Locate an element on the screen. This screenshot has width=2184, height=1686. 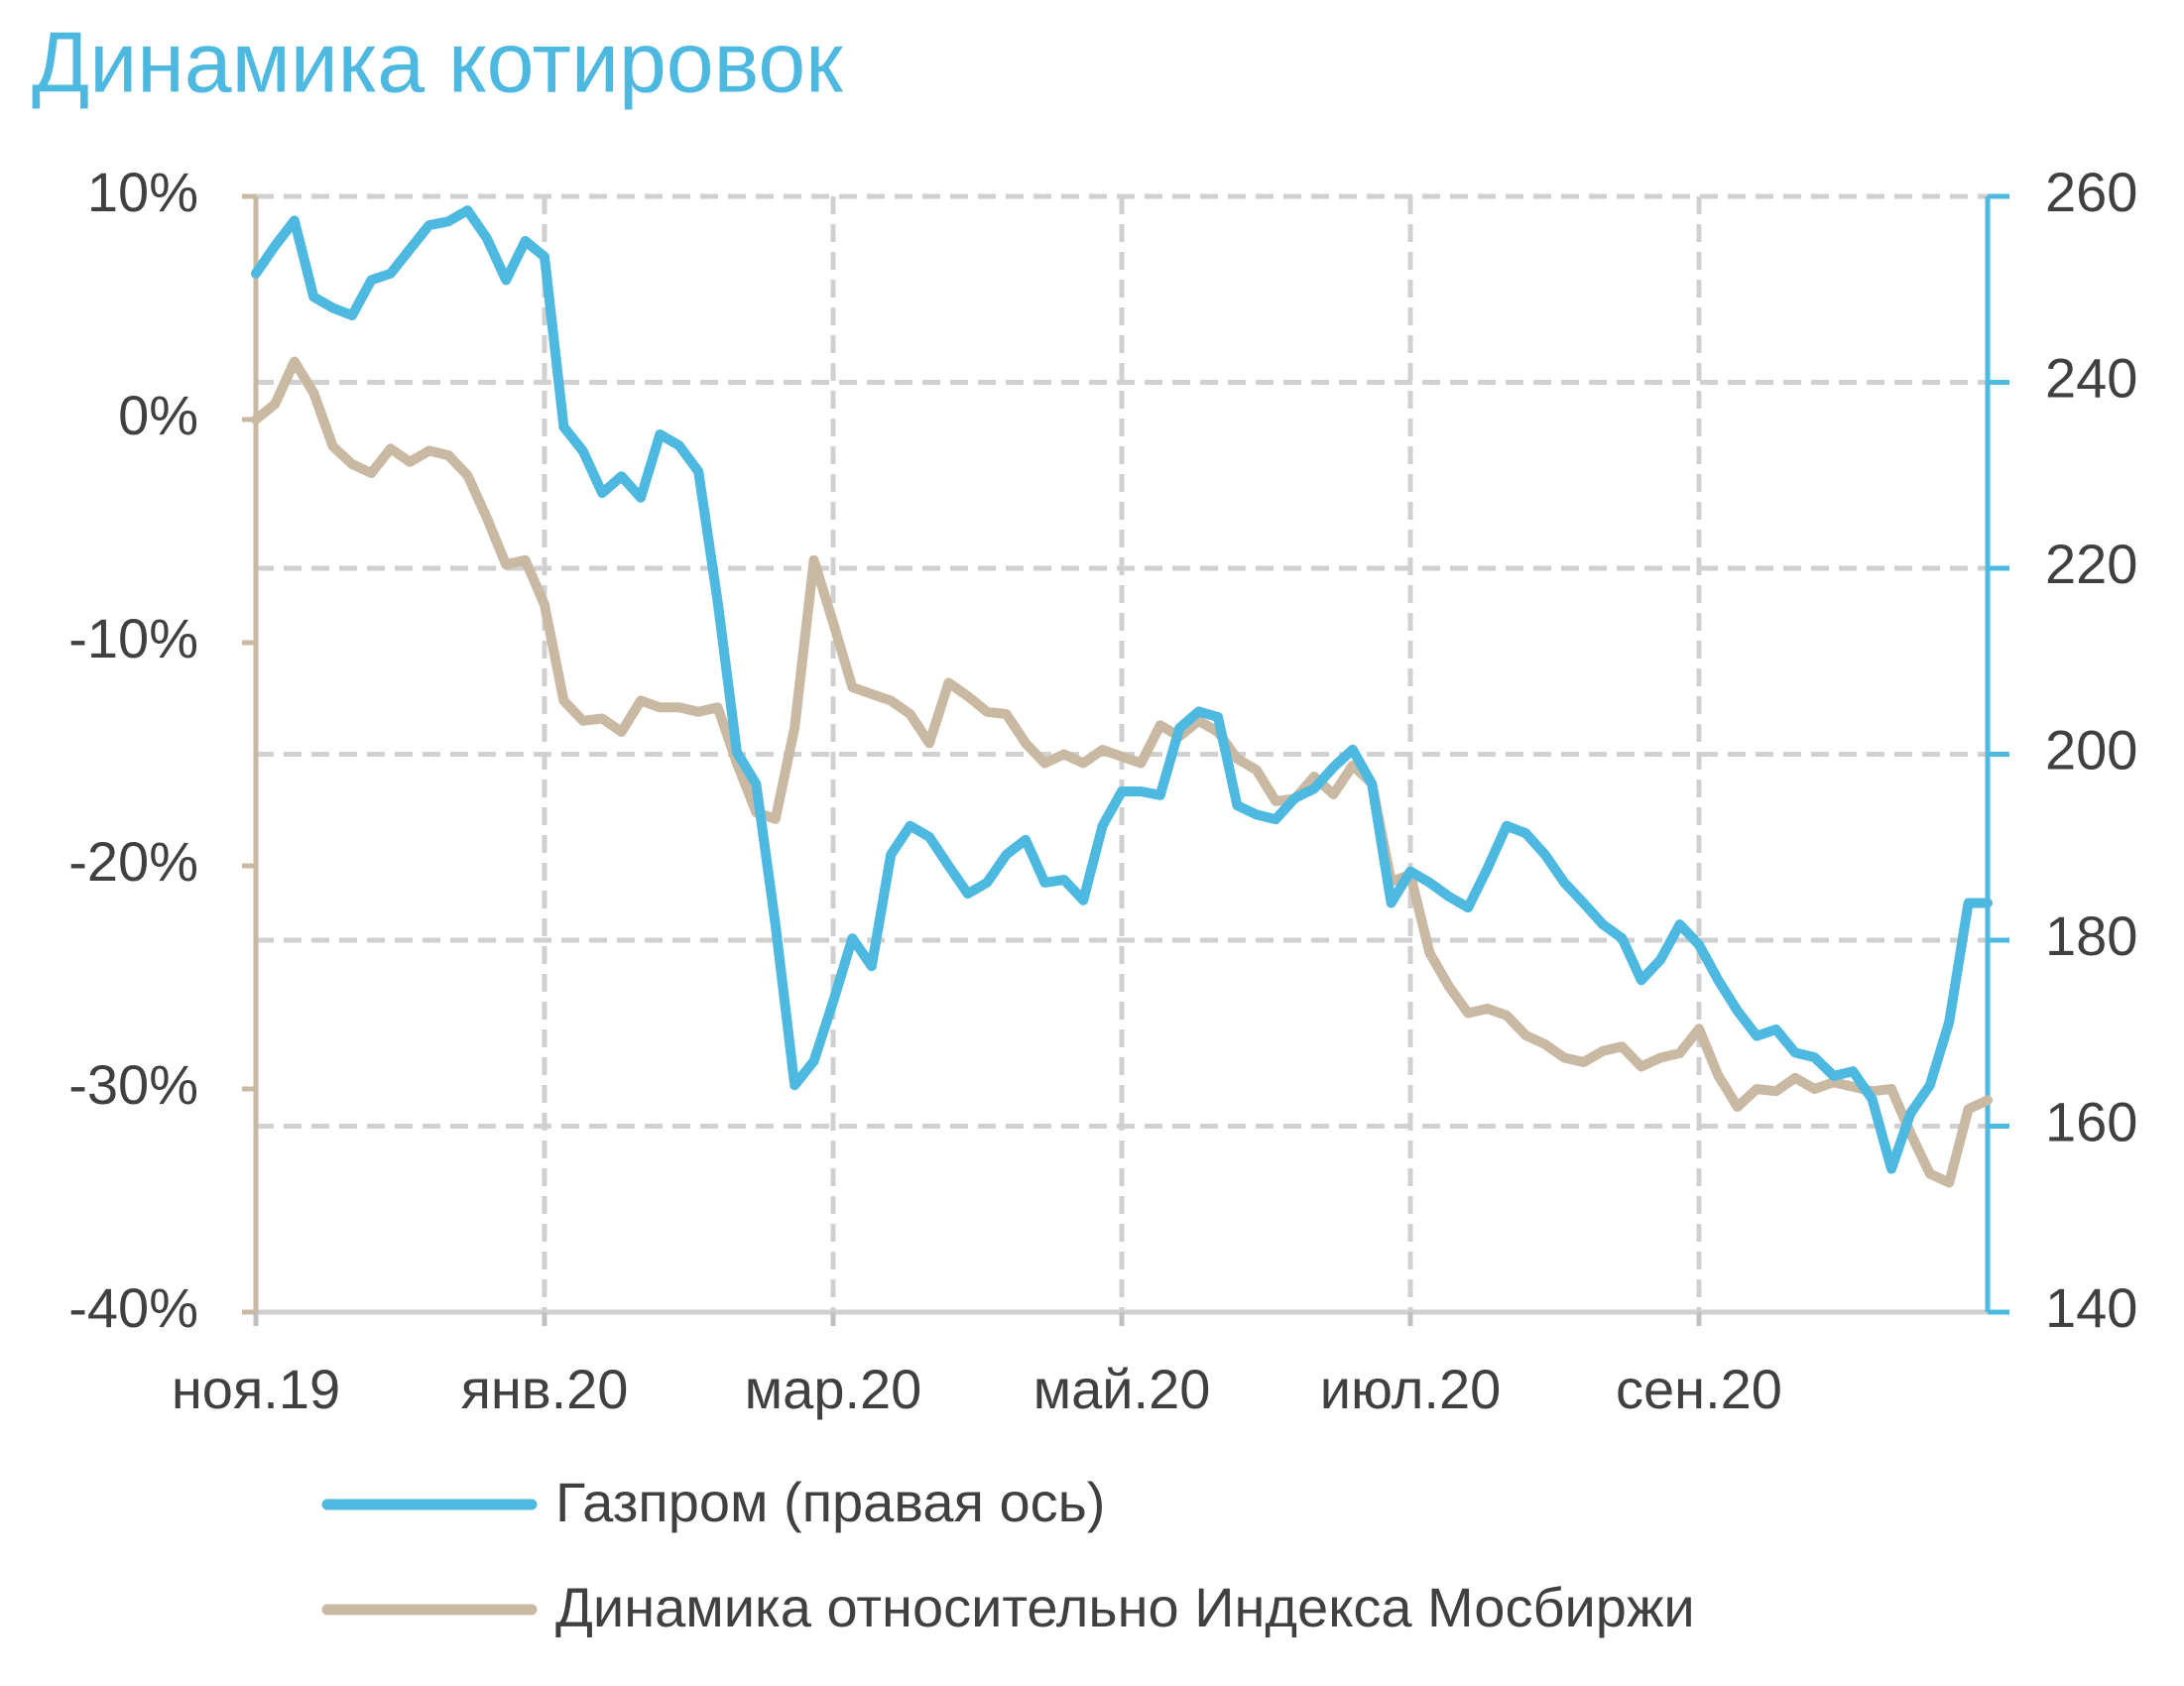
y-tick-label: -30% is located at coordinates (133, 1085).